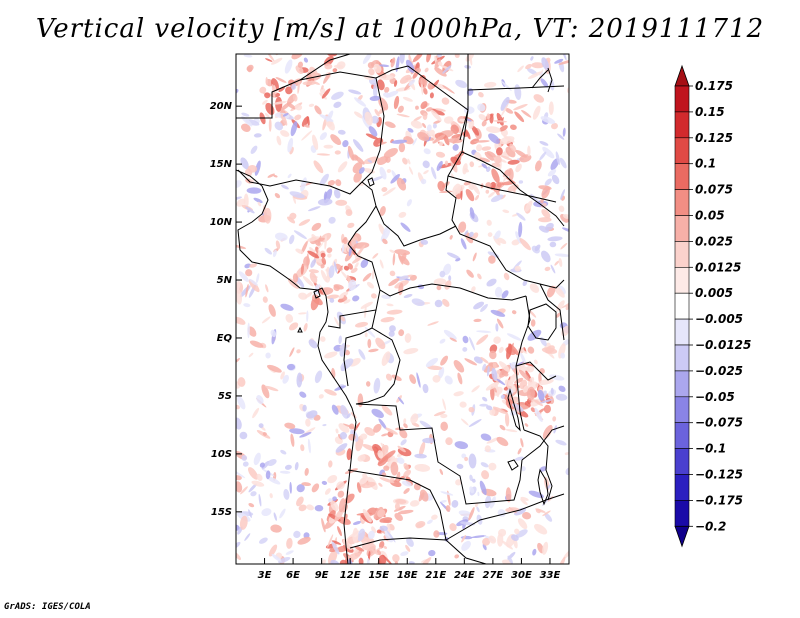 The image size is (800, 618). What do you see at coordinates (714, 138) in the screenshot?
I see `colorbar-label: 0.125` at bounding box center [714, 138].